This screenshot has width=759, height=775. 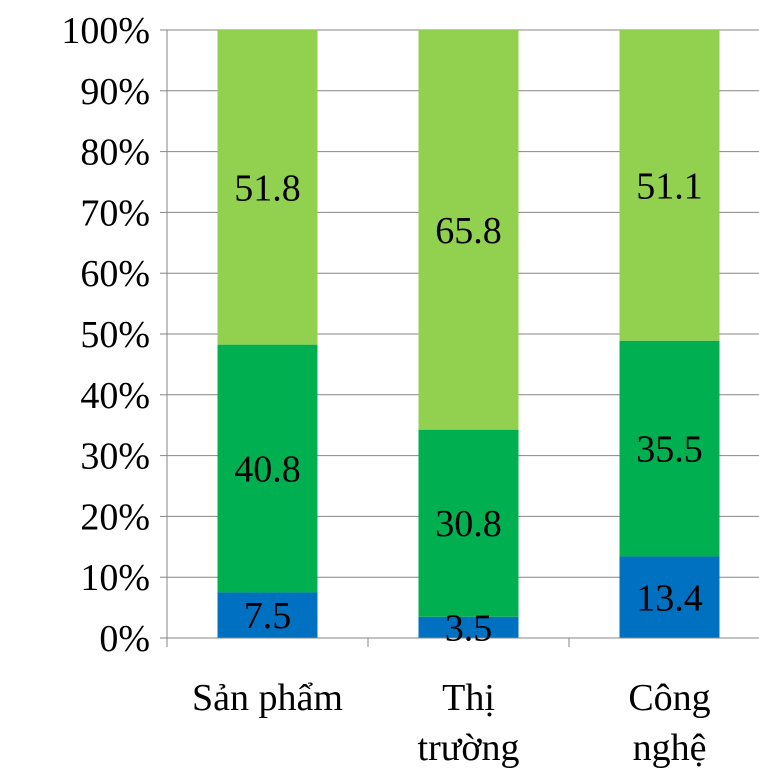 I want to click on data-label: 51.1, so click(x=669, y=186).